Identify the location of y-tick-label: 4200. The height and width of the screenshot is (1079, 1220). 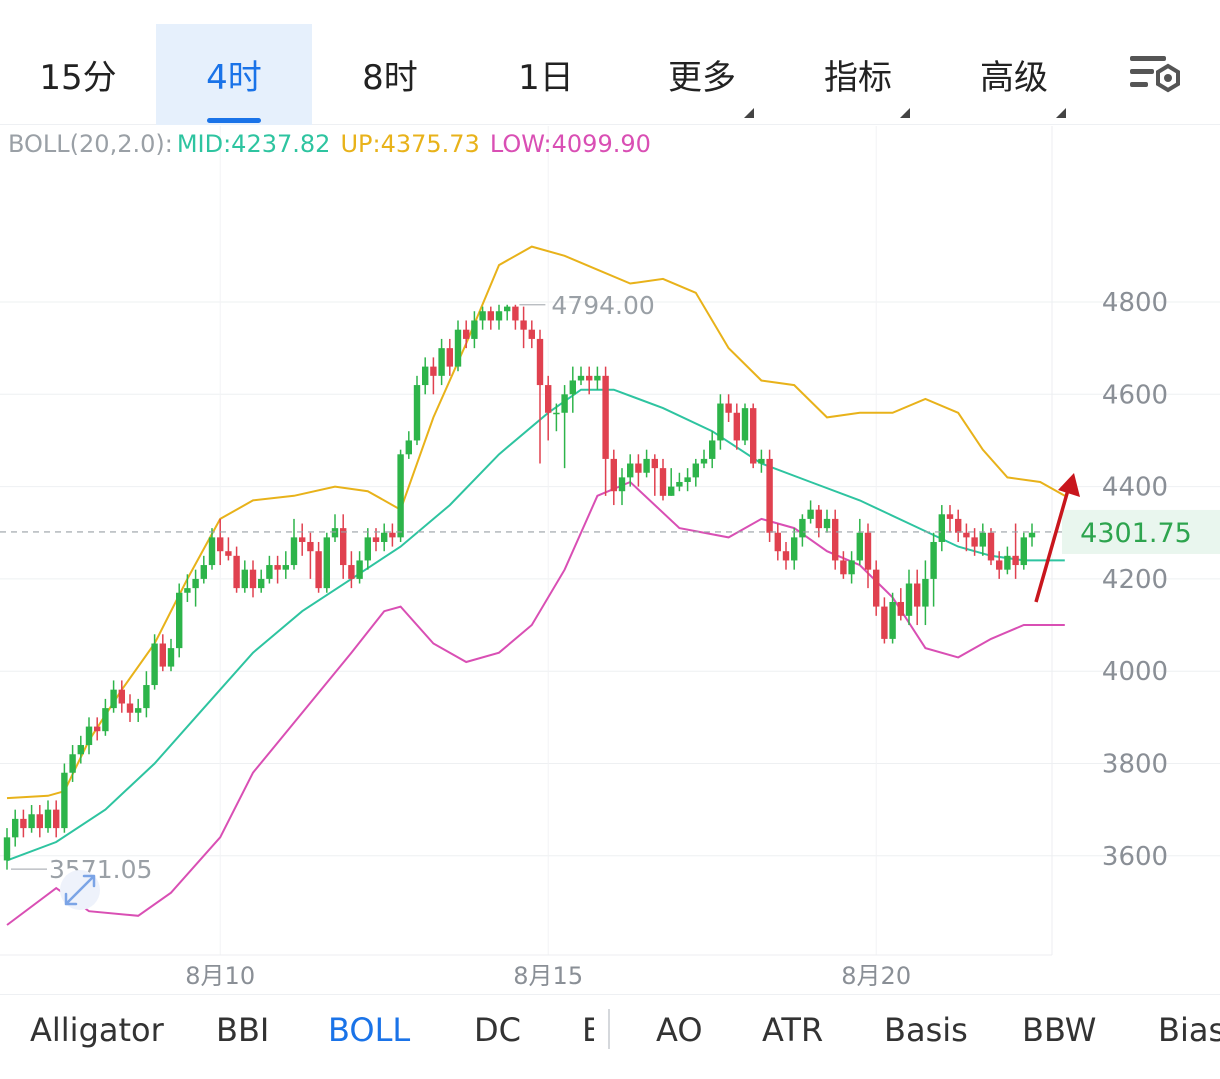
(1135, 580).